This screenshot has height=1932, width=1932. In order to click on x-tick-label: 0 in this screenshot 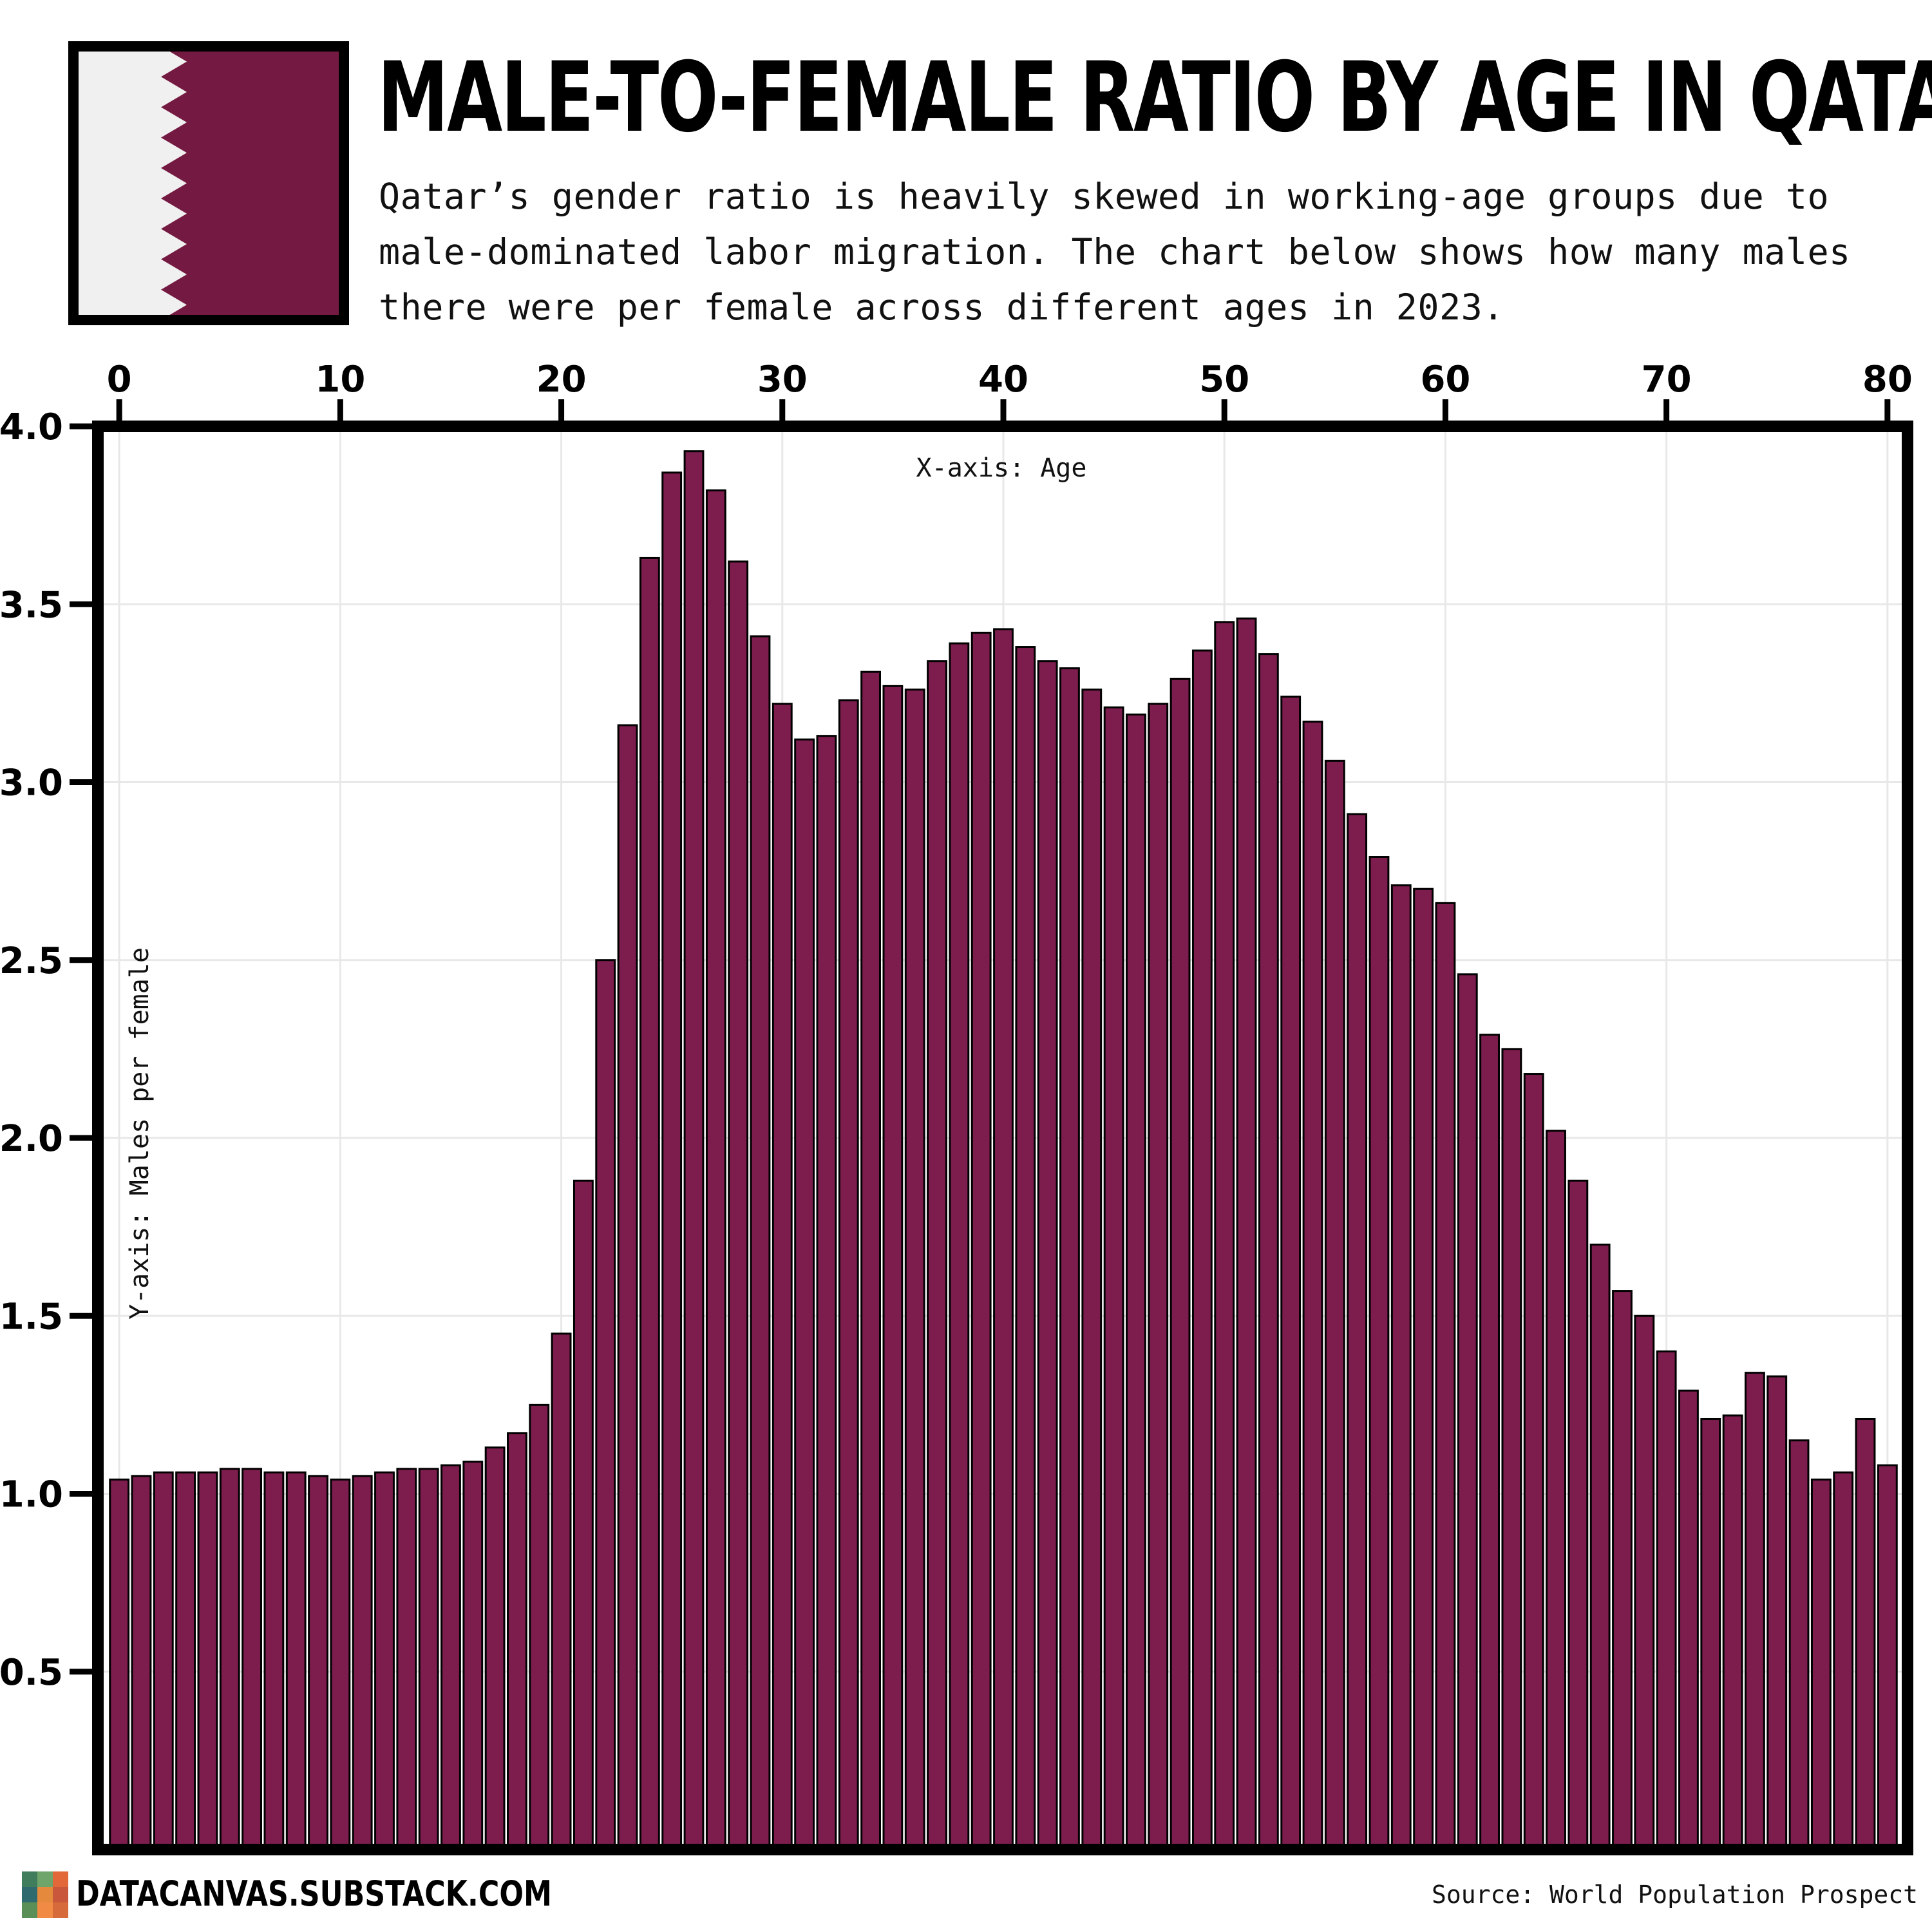, I will do `click(120, 380)`.